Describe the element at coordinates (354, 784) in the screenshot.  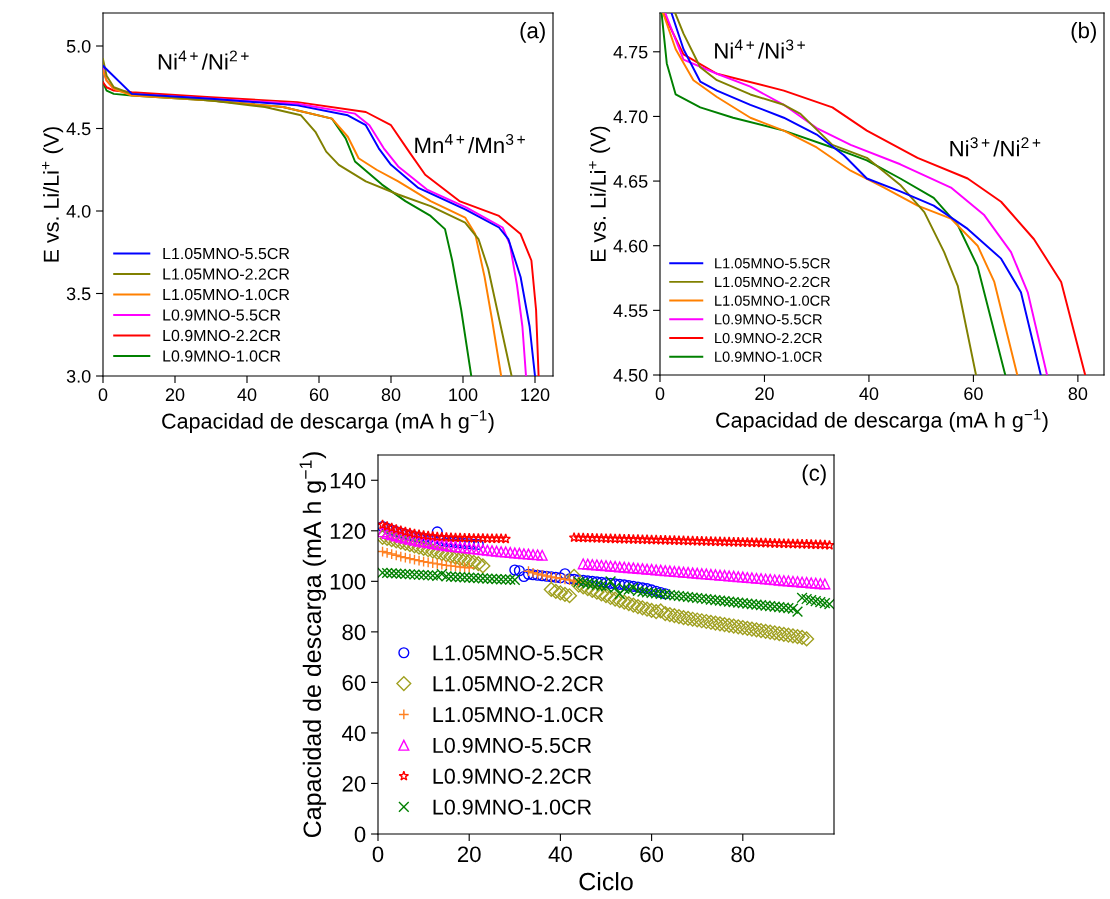
I see `y-tick-label: 20` at that location.